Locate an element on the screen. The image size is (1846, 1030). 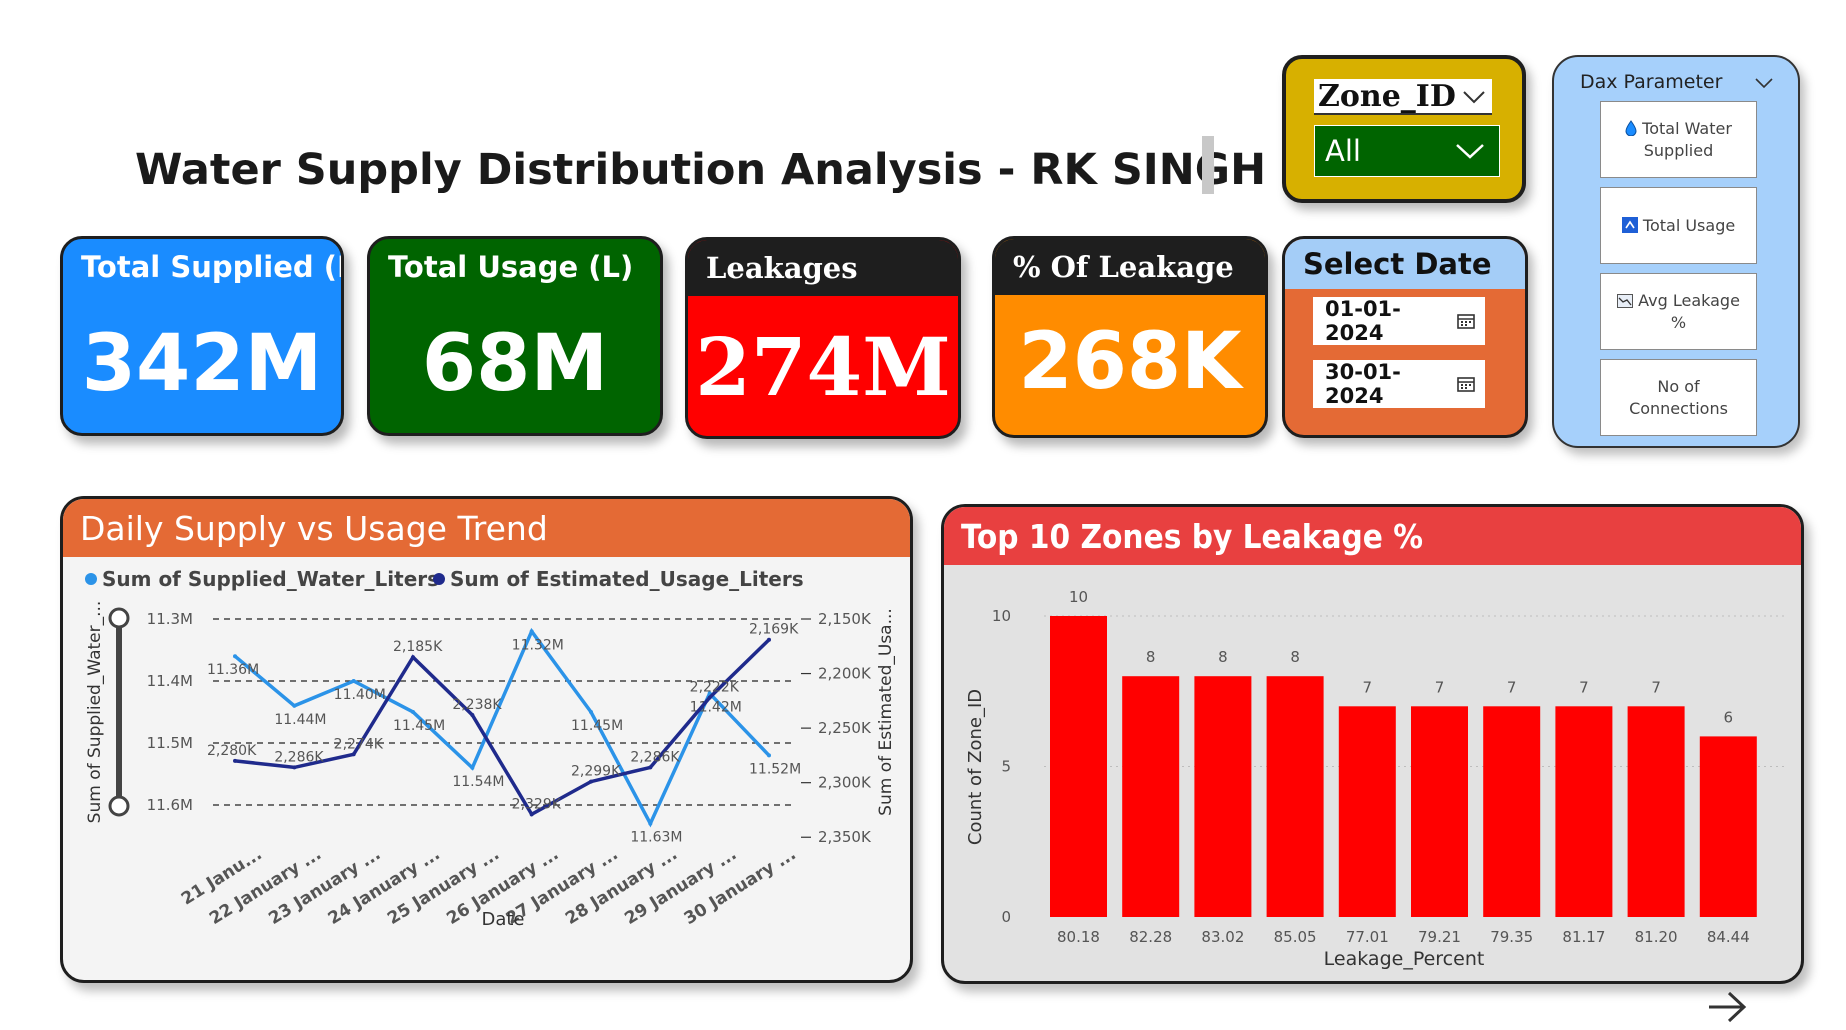
dax-item-label: Total Usage is located at coordinates (1689, 225).